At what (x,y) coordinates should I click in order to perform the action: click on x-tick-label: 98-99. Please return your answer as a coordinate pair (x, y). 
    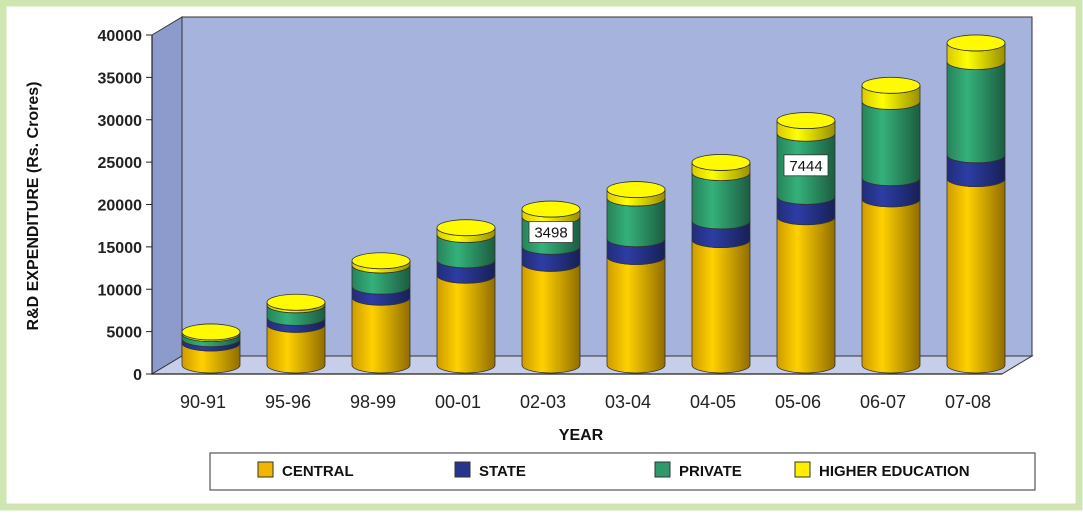
    Looking at the image, I should click on (373, 402).